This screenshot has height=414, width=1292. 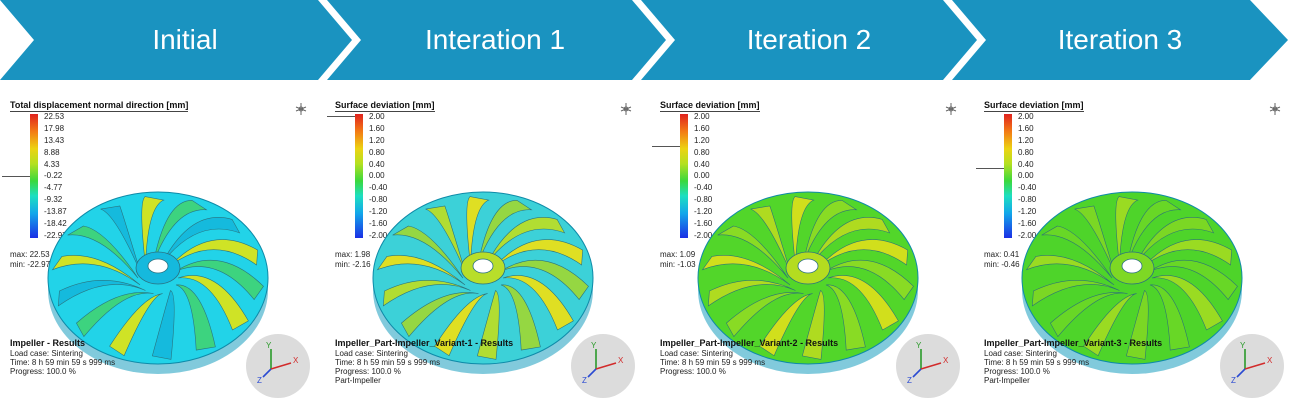 What do you see at coordinates (378, 224) in the screenshot?
I see `color-scale-tick: -1.60` at bounding box center [378, 224].